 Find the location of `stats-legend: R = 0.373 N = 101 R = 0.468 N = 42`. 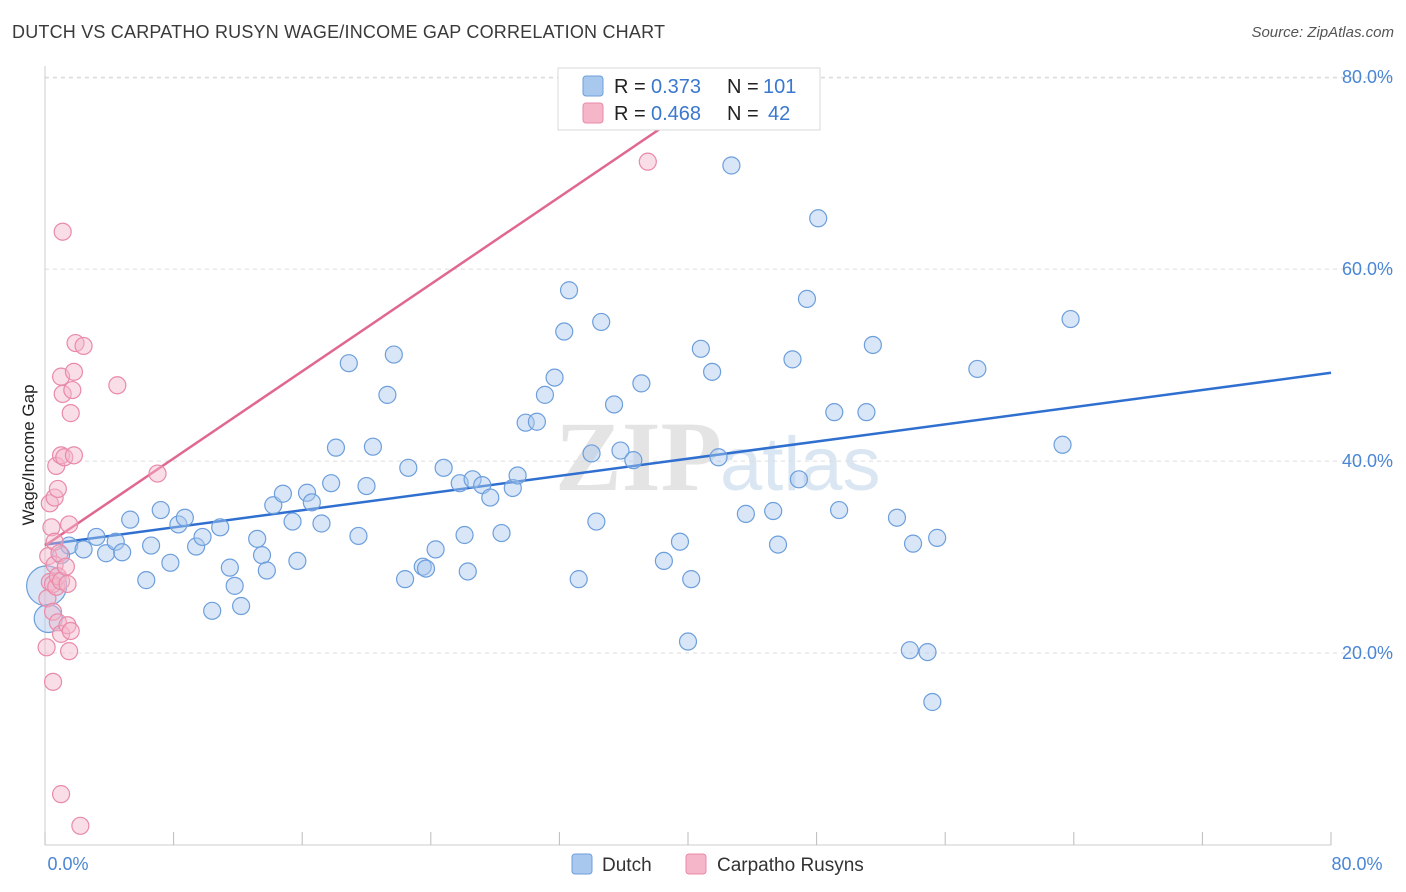

stats-legend: R = 0.373 N = 101 R = 0.468 N = 42 is located at coordinates (689, 99).